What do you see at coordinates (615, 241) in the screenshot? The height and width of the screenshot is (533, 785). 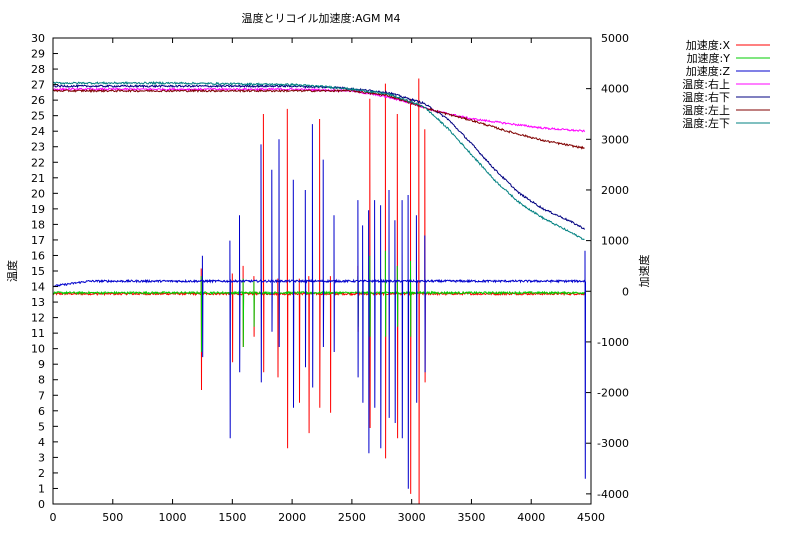 I see `y2-tick-label: 1000` at bounding box center [615, 241].